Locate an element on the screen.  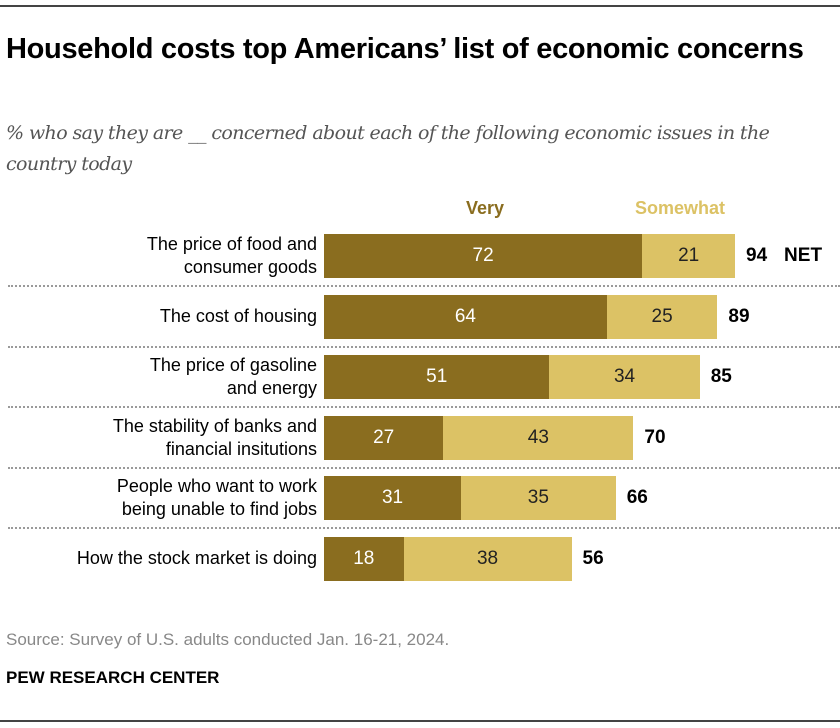
category-label: The cost of housing is located at coordinates (238, 316).